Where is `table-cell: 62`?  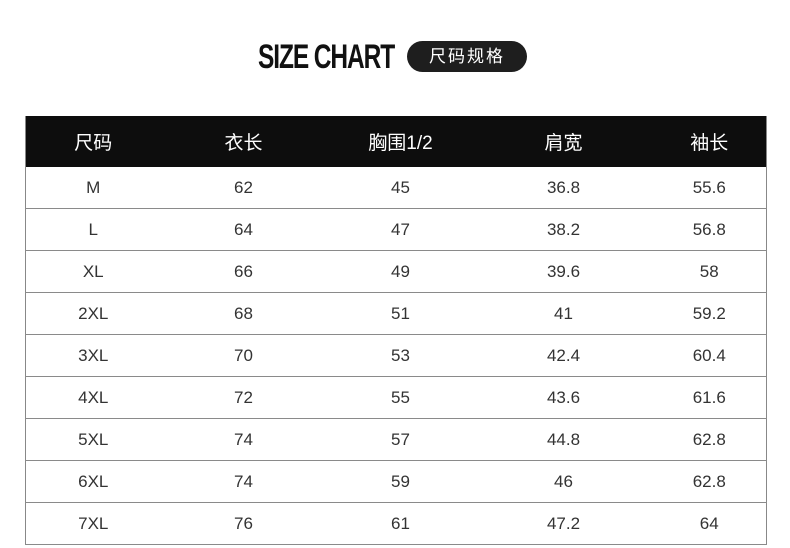
table-cell: 62 is located at coordinates (243, 188).